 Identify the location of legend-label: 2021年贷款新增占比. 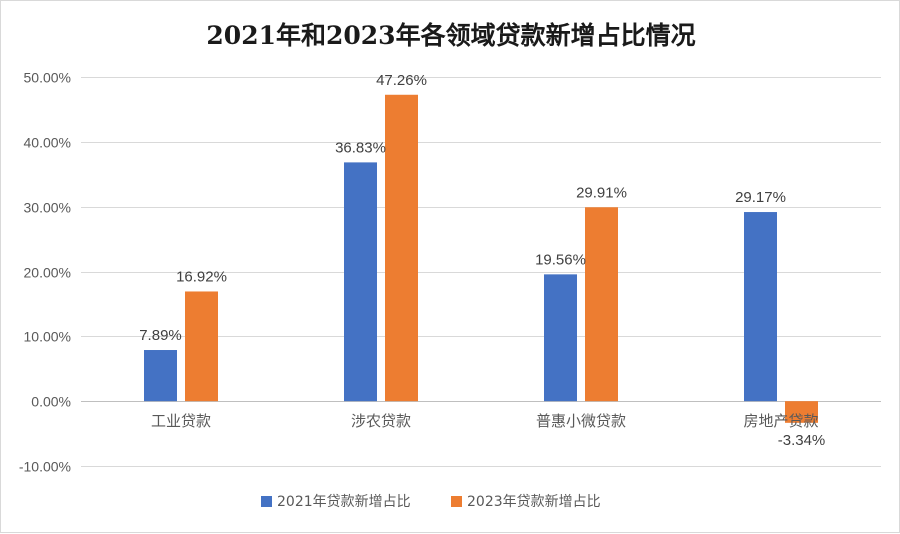
(344, 502).